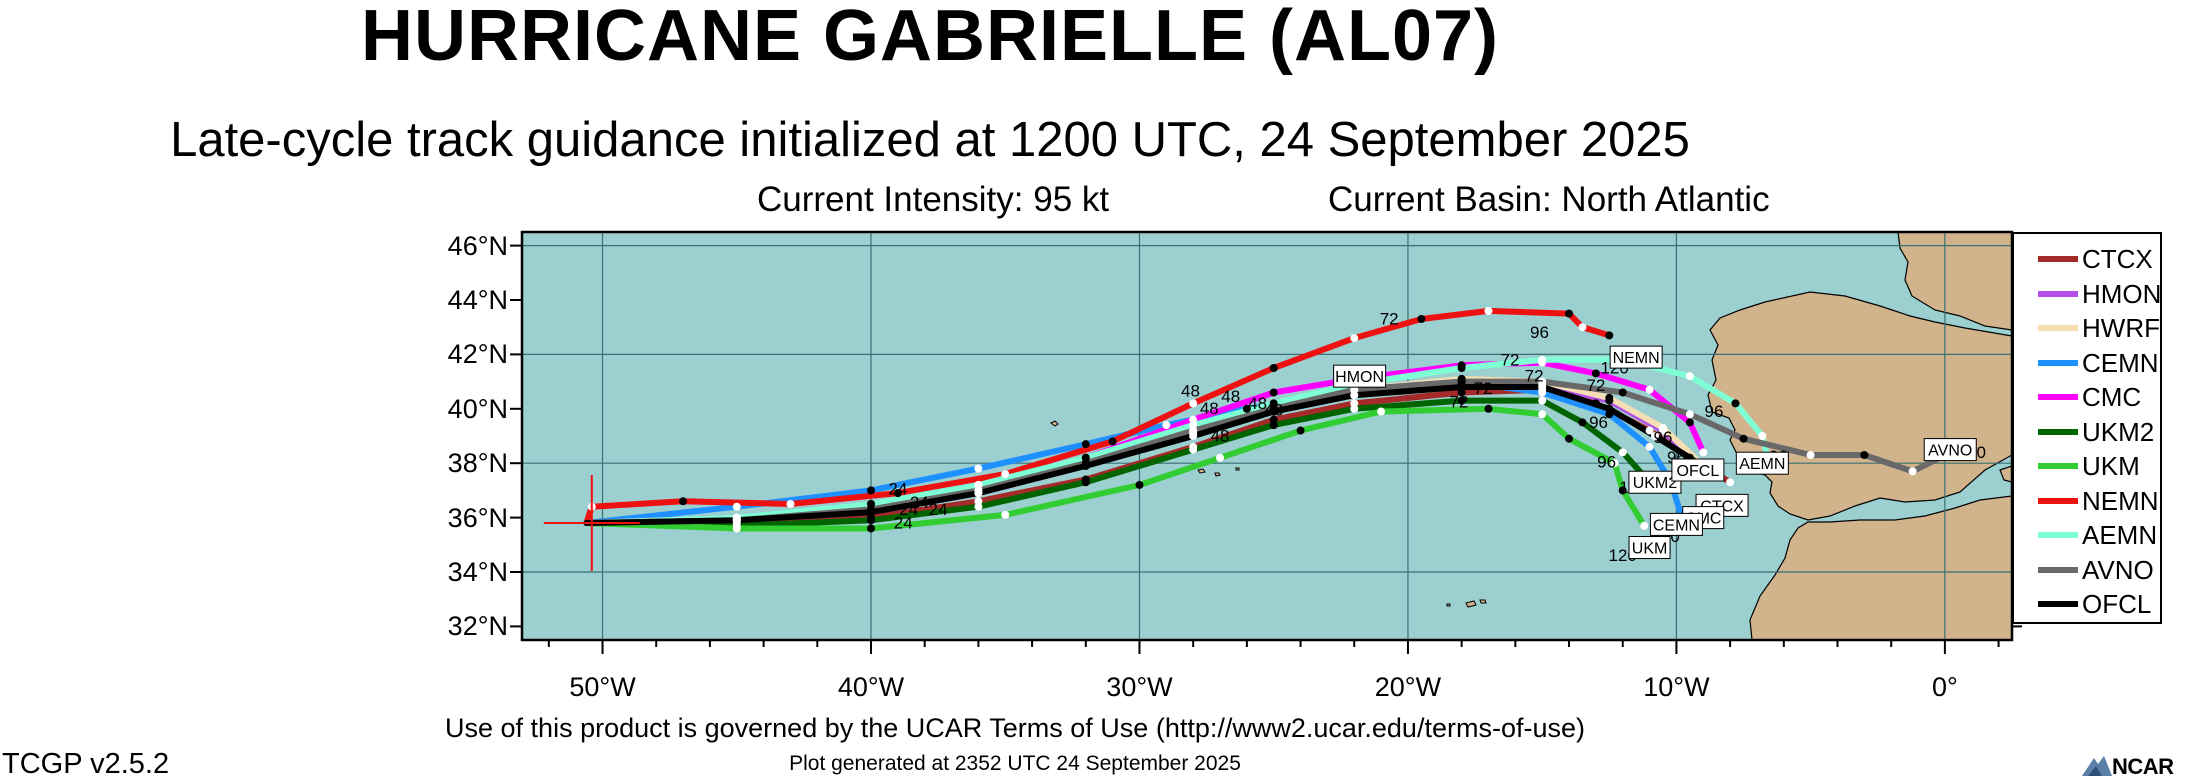 The height and width of the screenshot is (780, 2185). What do you see at coordinates (1115, 468) in the screenshot?
I see `track-ukm` at bounding box center [1115, 468].